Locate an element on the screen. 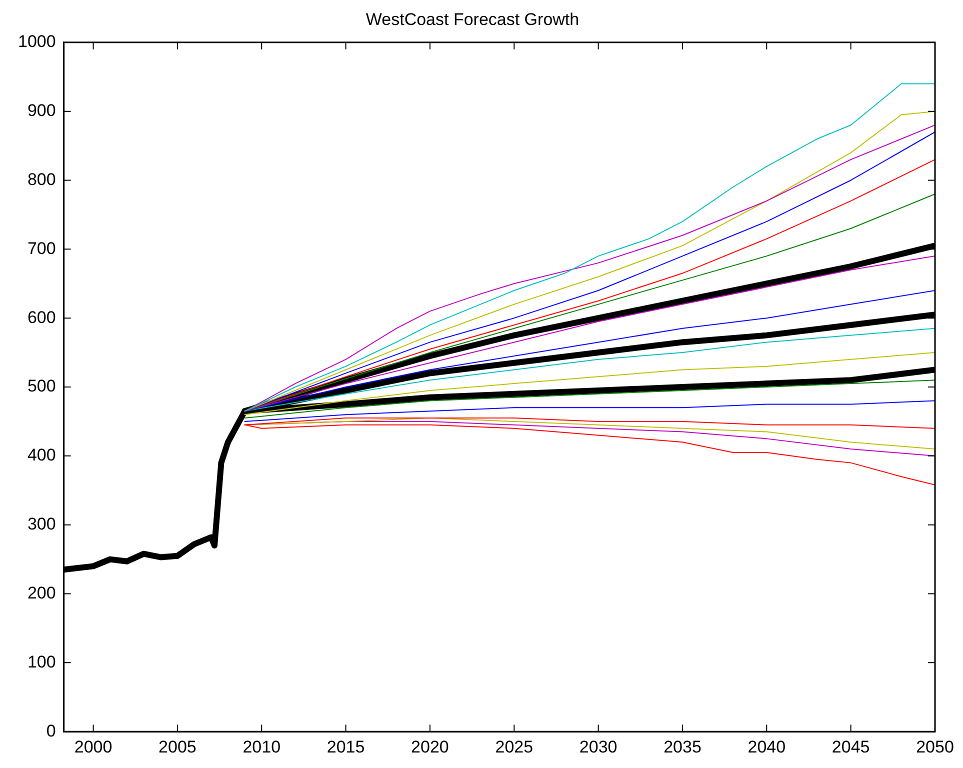  y-tick-label: 400 is located at coordinates (41, 455).